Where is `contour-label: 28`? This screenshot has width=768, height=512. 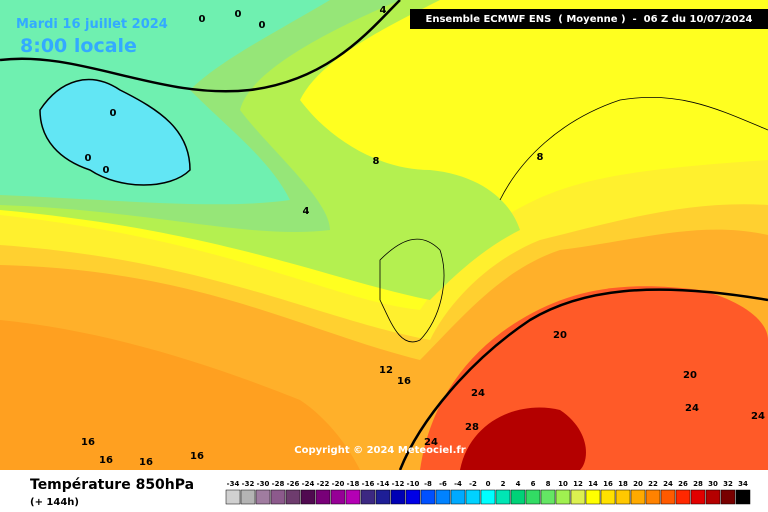 contour-label: 28 is located at coordinates (472, 427).